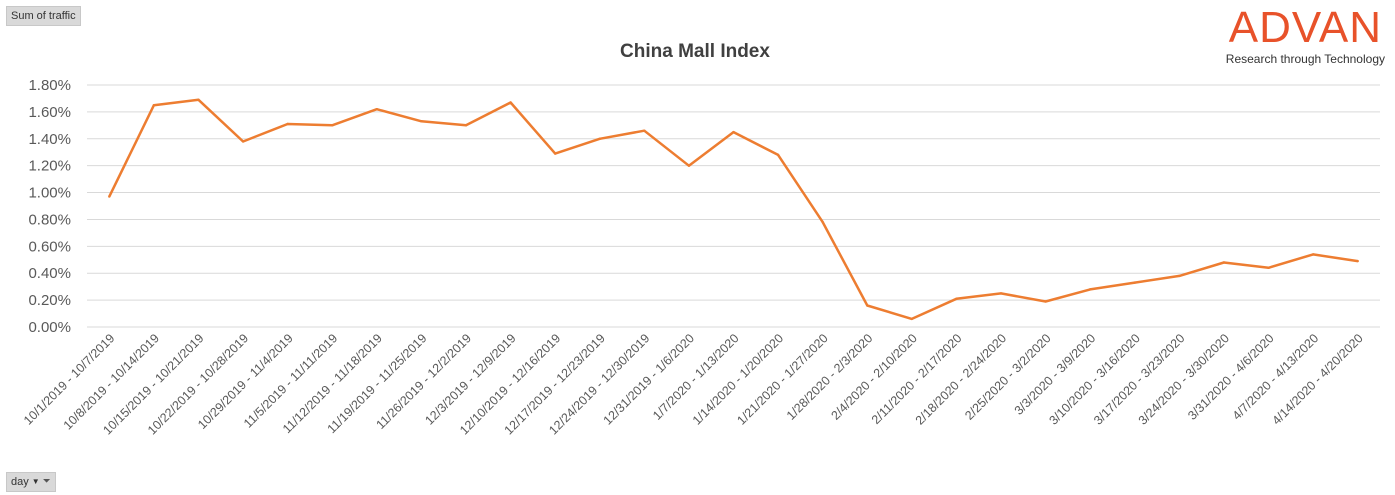 The width and height of the screenshot is (1395, 495). Describe the element at coordinates (49, 193) in the screenshot. I see `y-tick-label: 1.00%` at that location.